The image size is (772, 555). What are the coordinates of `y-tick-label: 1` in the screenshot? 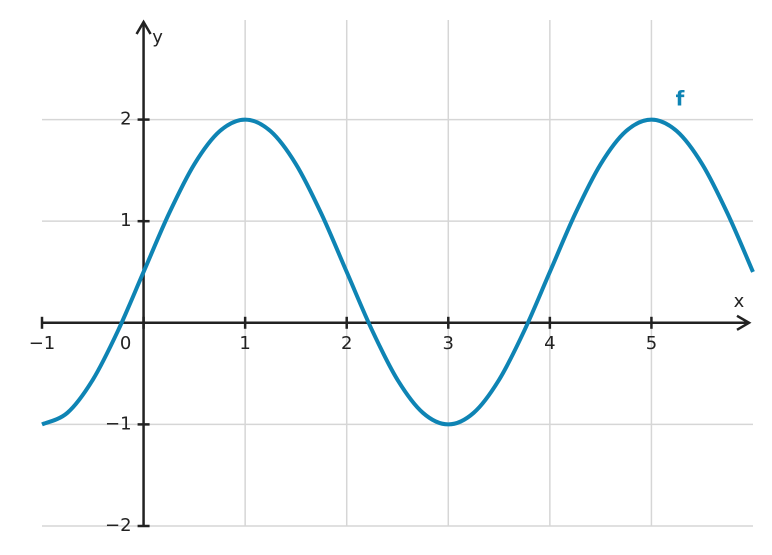 It's located at (125, 220).